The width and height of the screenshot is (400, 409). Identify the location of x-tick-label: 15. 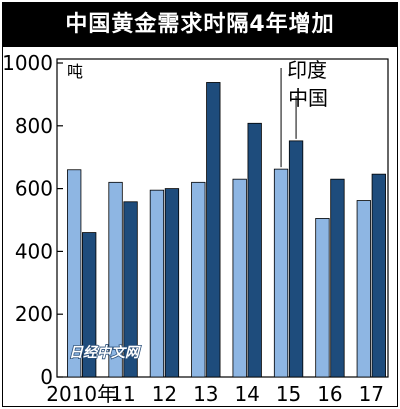
(288, 394).